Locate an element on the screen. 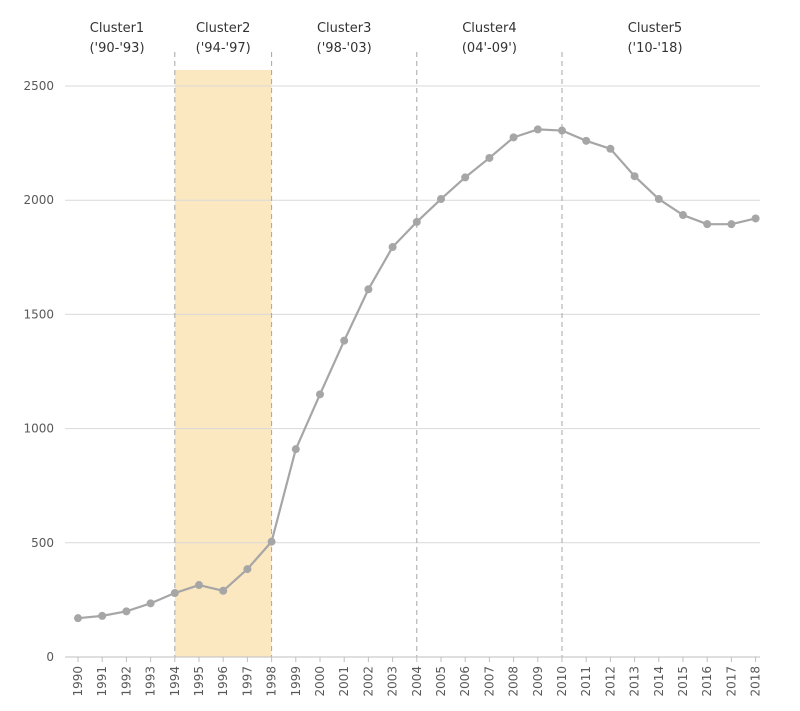  x-tick-label: 1991 is located at coordinates (102, 681).